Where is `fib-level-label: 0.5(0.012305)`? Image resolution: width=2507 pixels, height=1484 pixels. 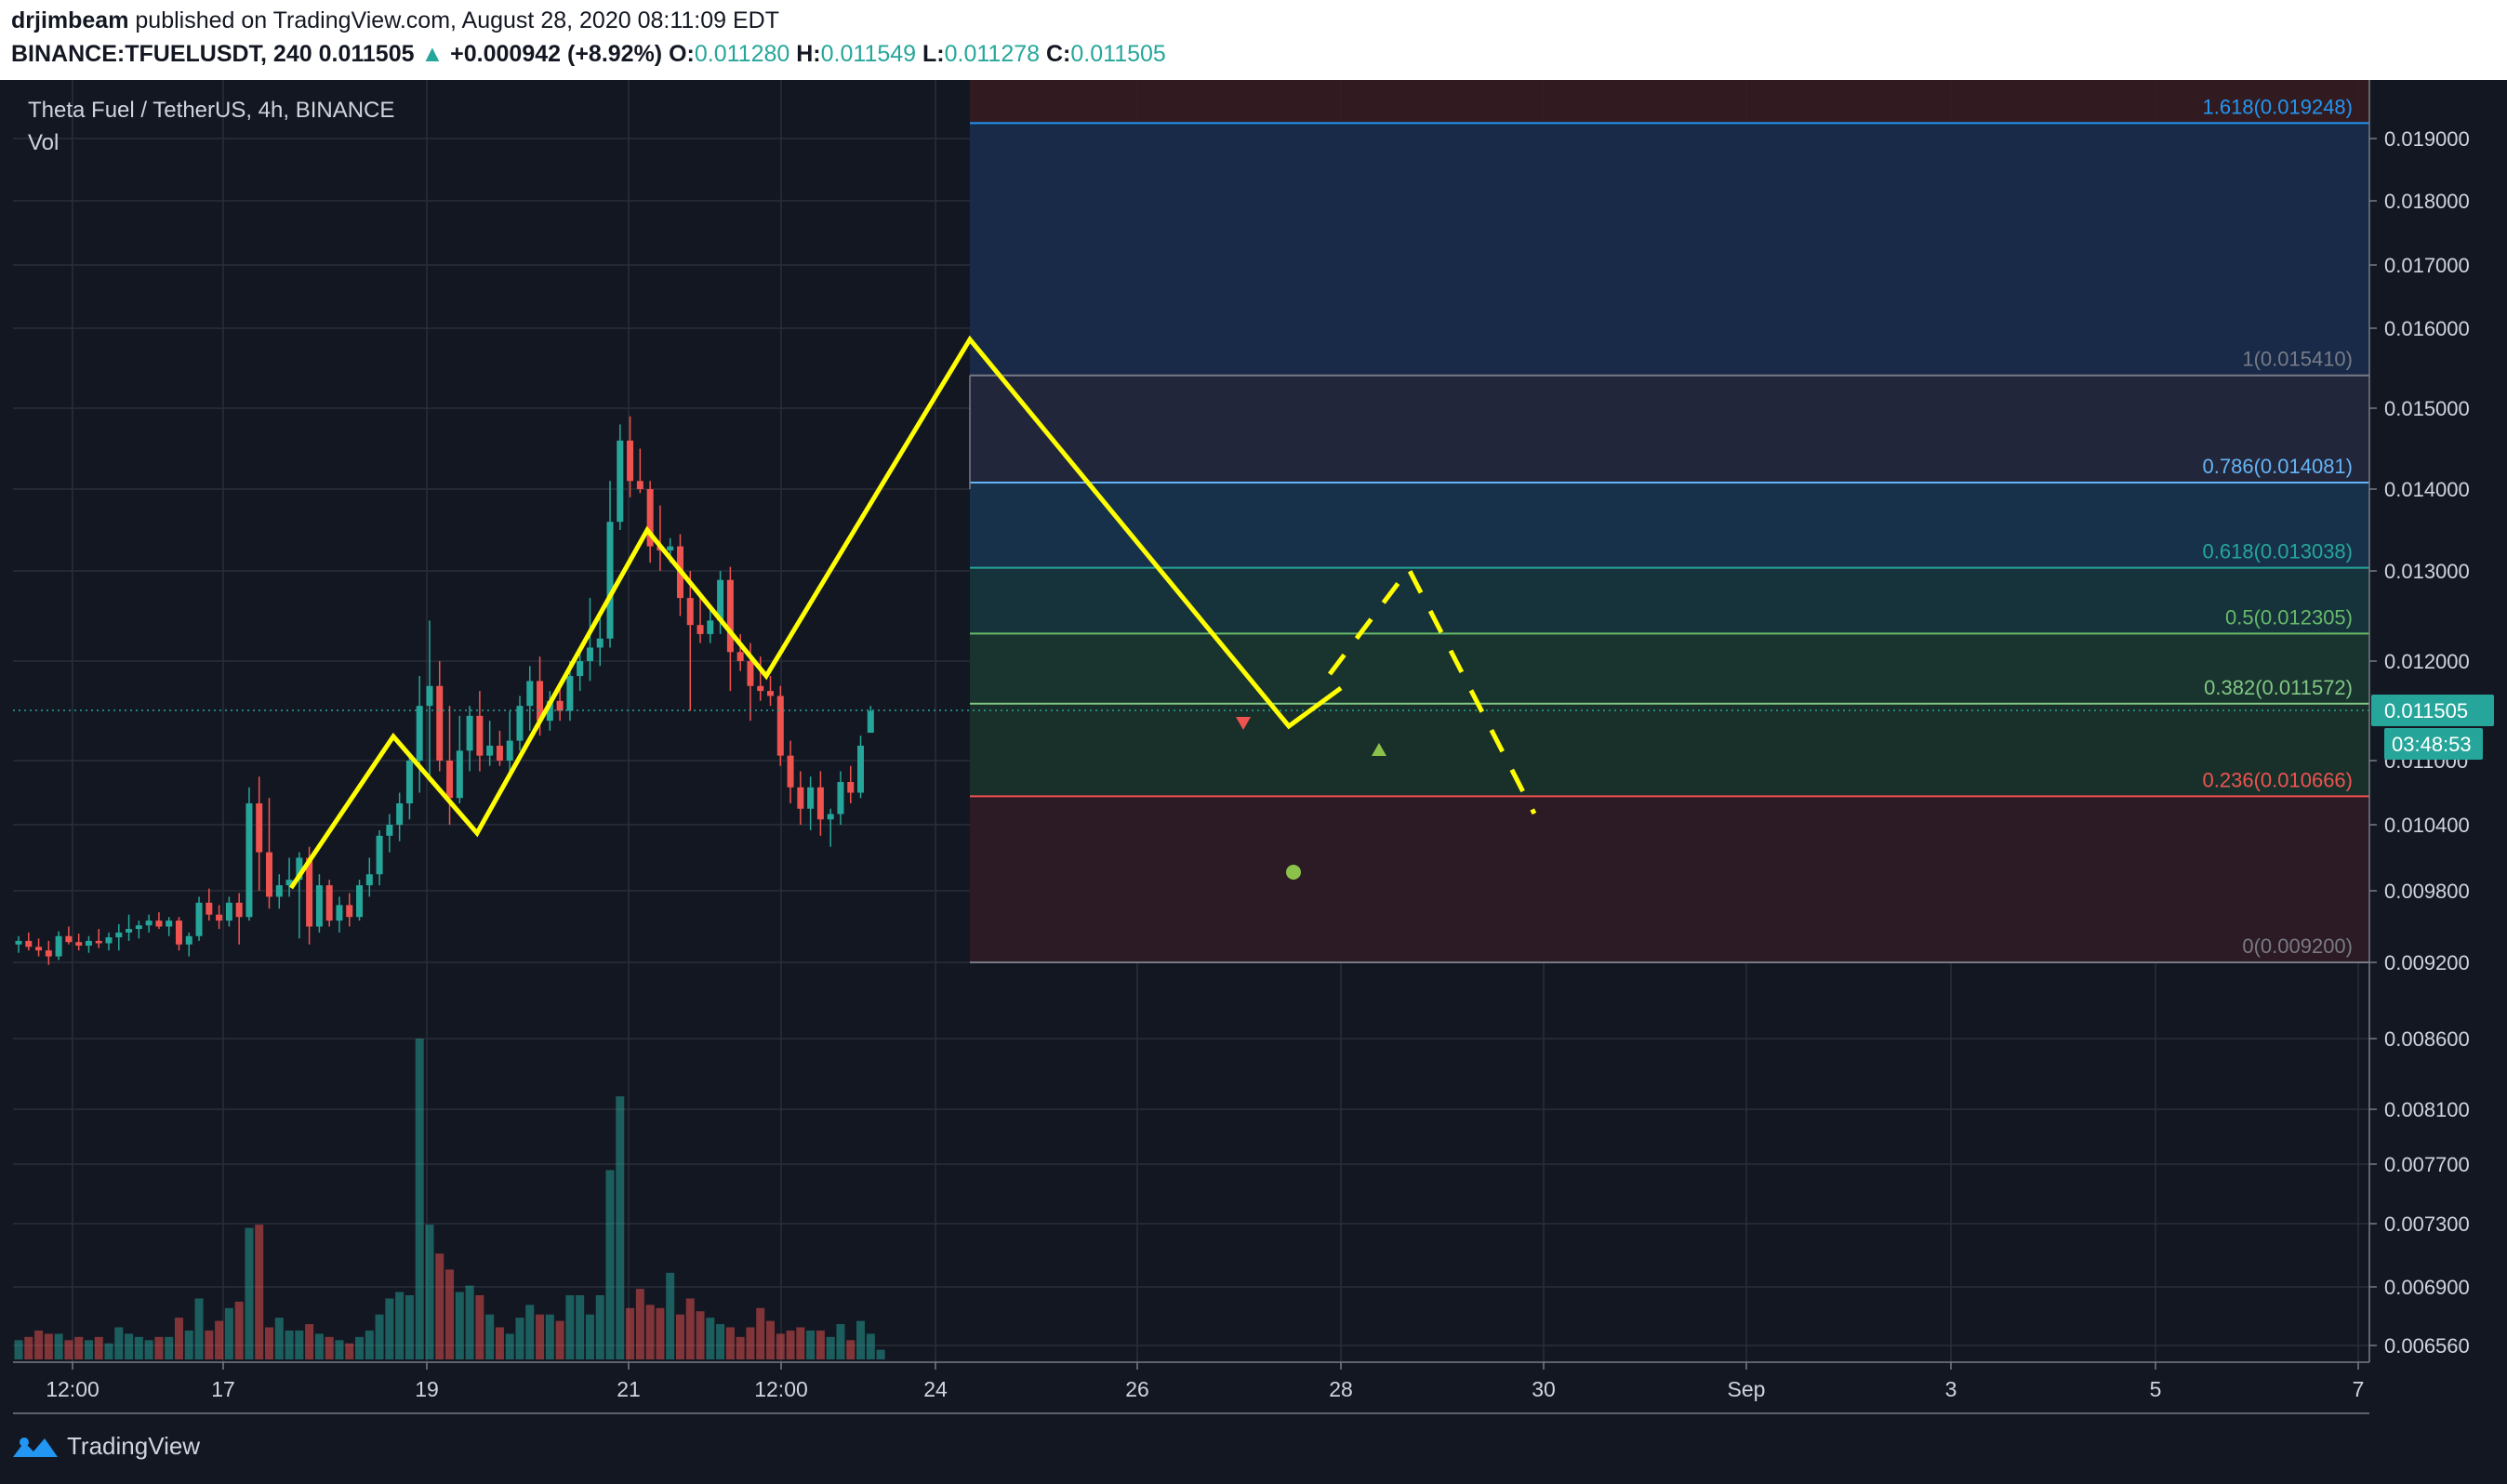
fib-level-label: 0.5(0.012305) is located at coordinates (2289, 617).